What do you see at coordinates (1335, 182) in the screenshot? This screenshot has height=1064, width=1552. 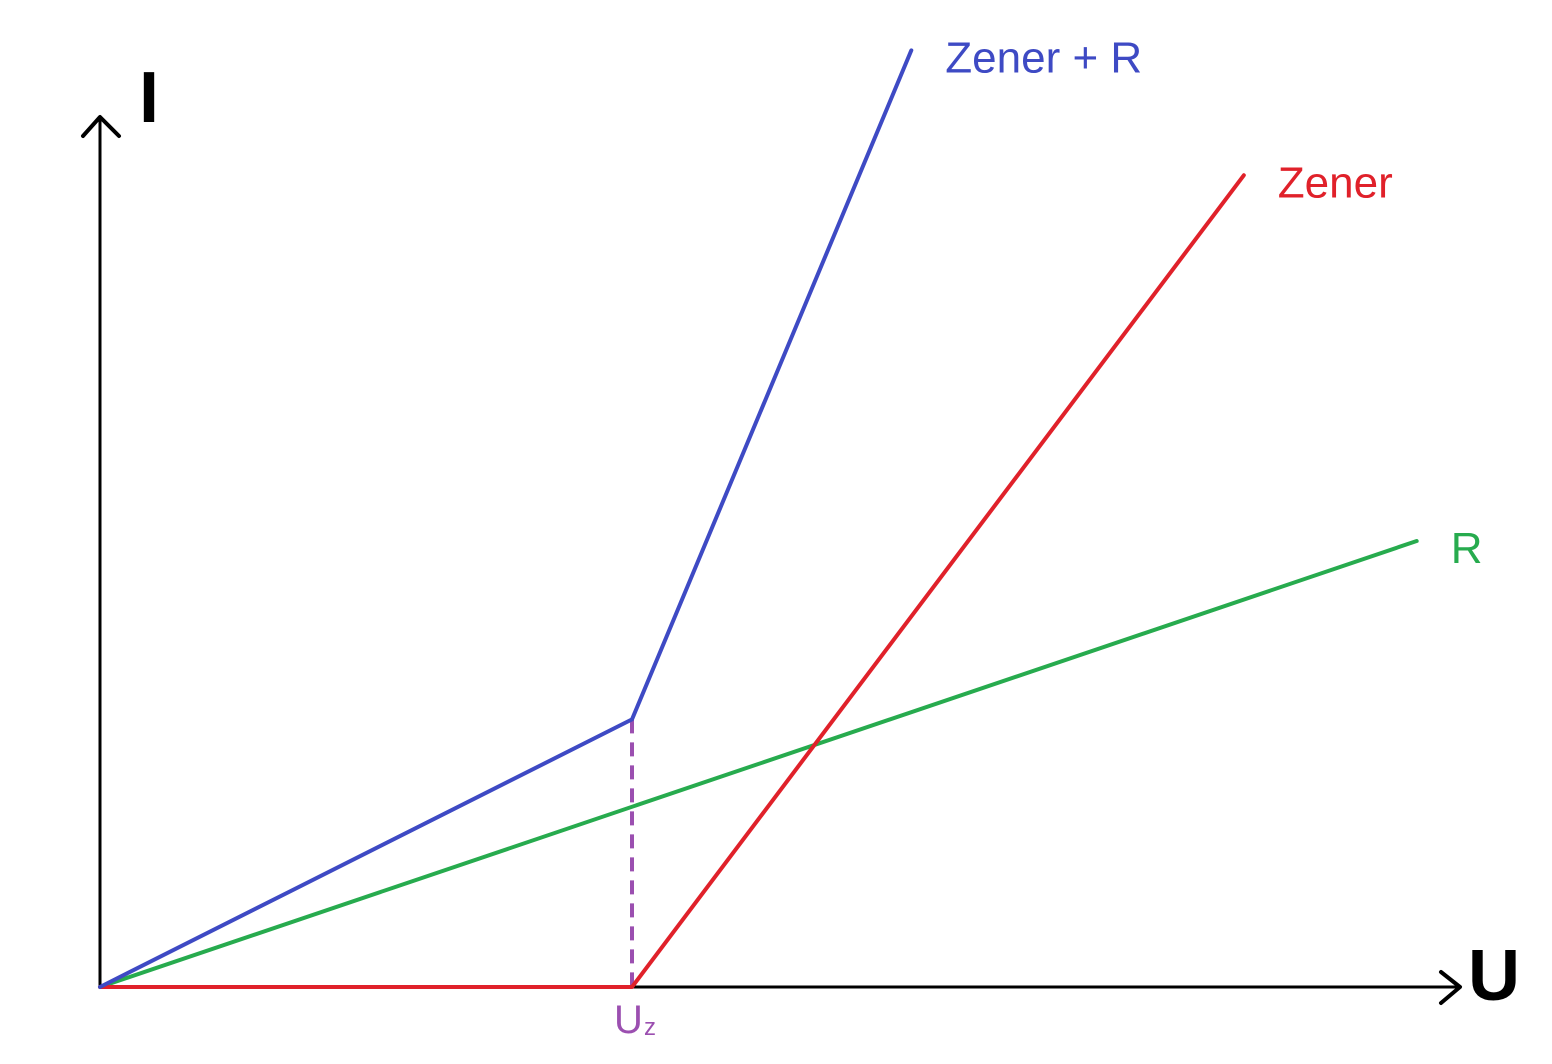 I see `series-label-zener: Zener` at bounding box center [1335, 182].